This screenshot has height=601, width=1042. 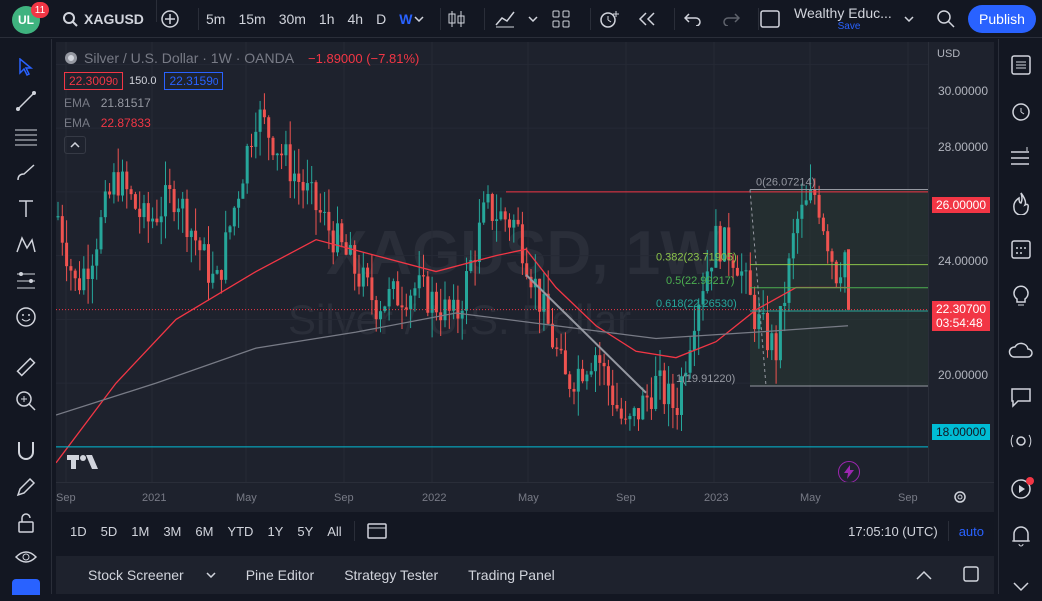 I want to click on alerts-button, so click(x=1021, y=111).